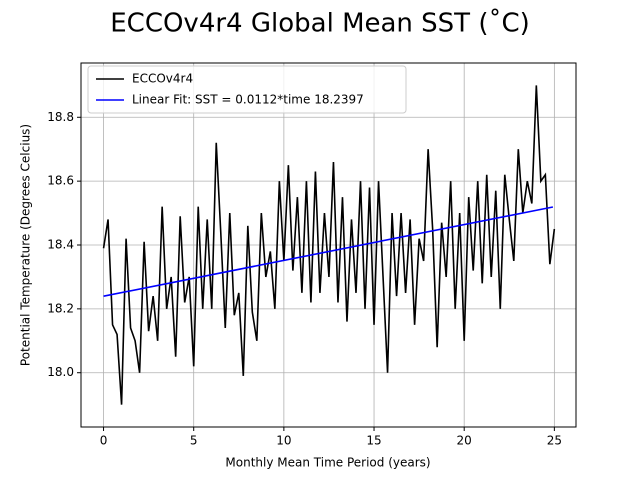 The image size is (640, 484). What do you see at coordinates (60, 181) in the screenshot?
I see `y-tick-label: 18.6` at bounding box center [60, 181].